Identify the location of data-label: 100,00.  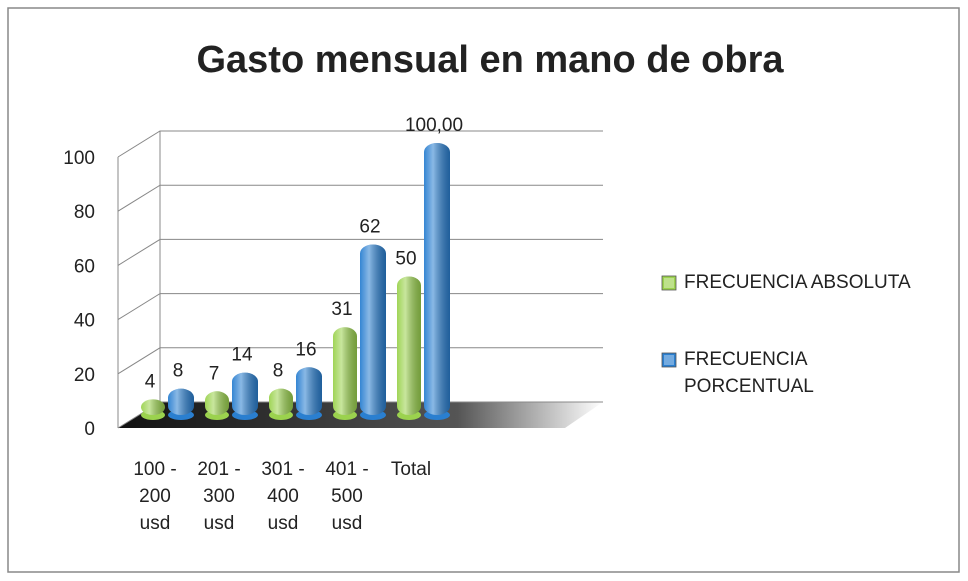
(434, 125).